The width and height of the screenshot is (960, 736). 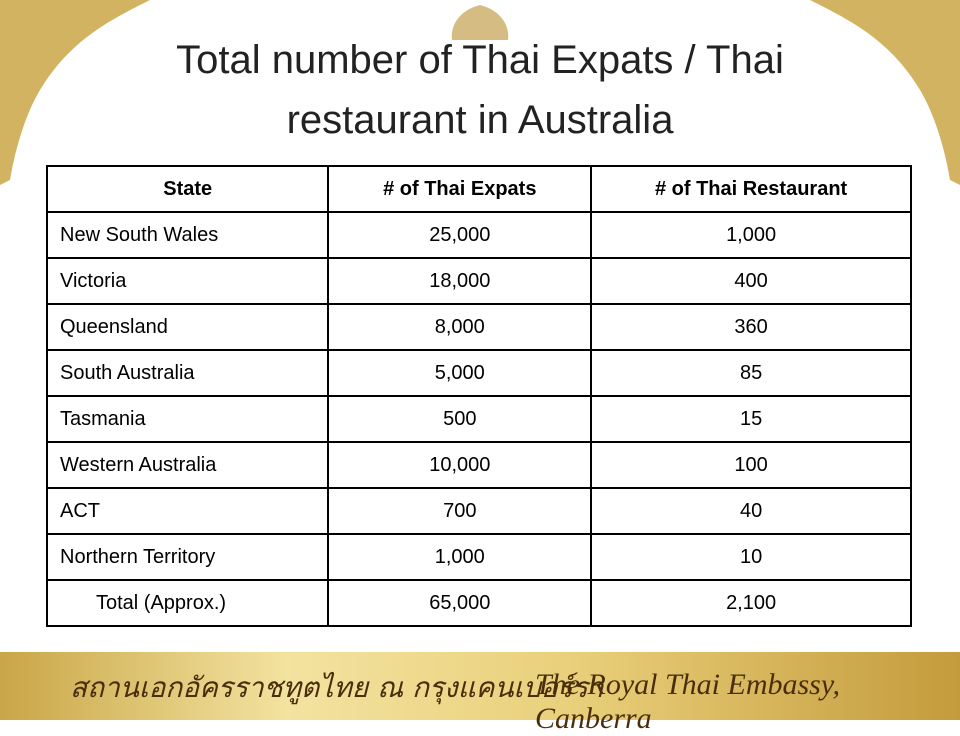 I want to click on table-cell: 10,000, so click(x=460, y=465).